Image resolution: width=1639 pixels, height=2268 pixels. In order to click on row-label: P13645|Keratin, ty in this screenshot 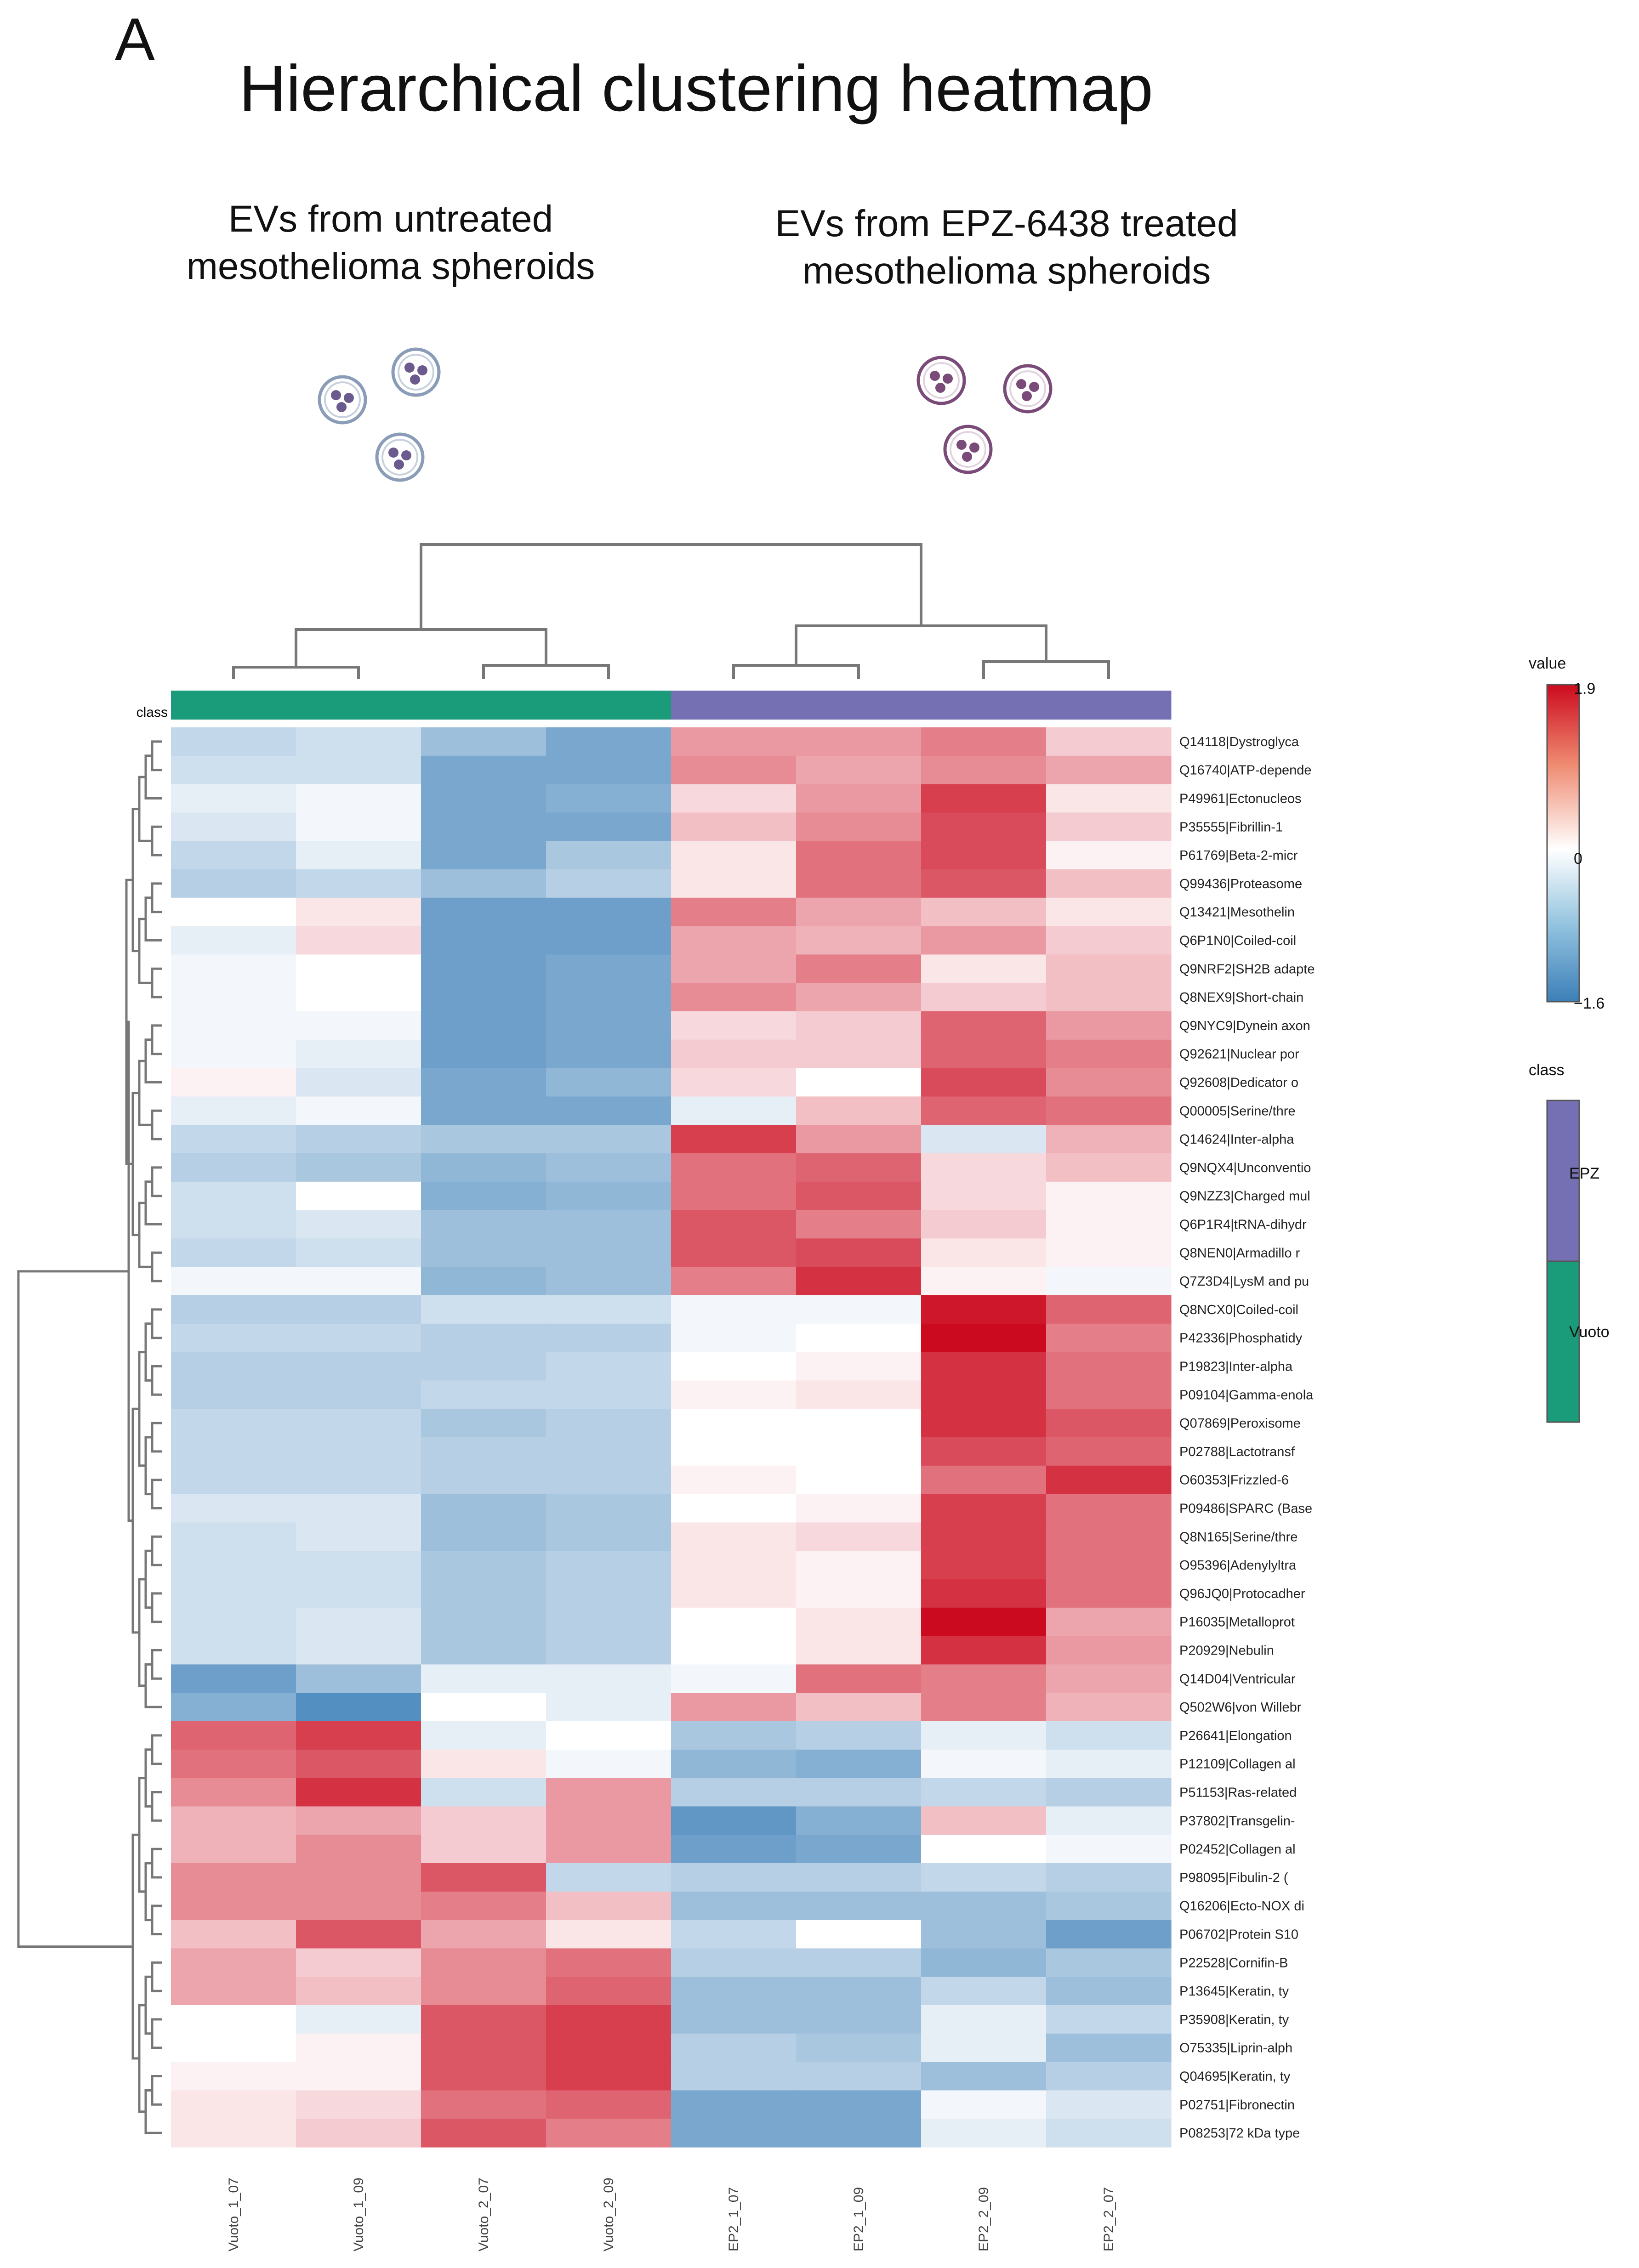, I will do `click(1234, 1992)`.